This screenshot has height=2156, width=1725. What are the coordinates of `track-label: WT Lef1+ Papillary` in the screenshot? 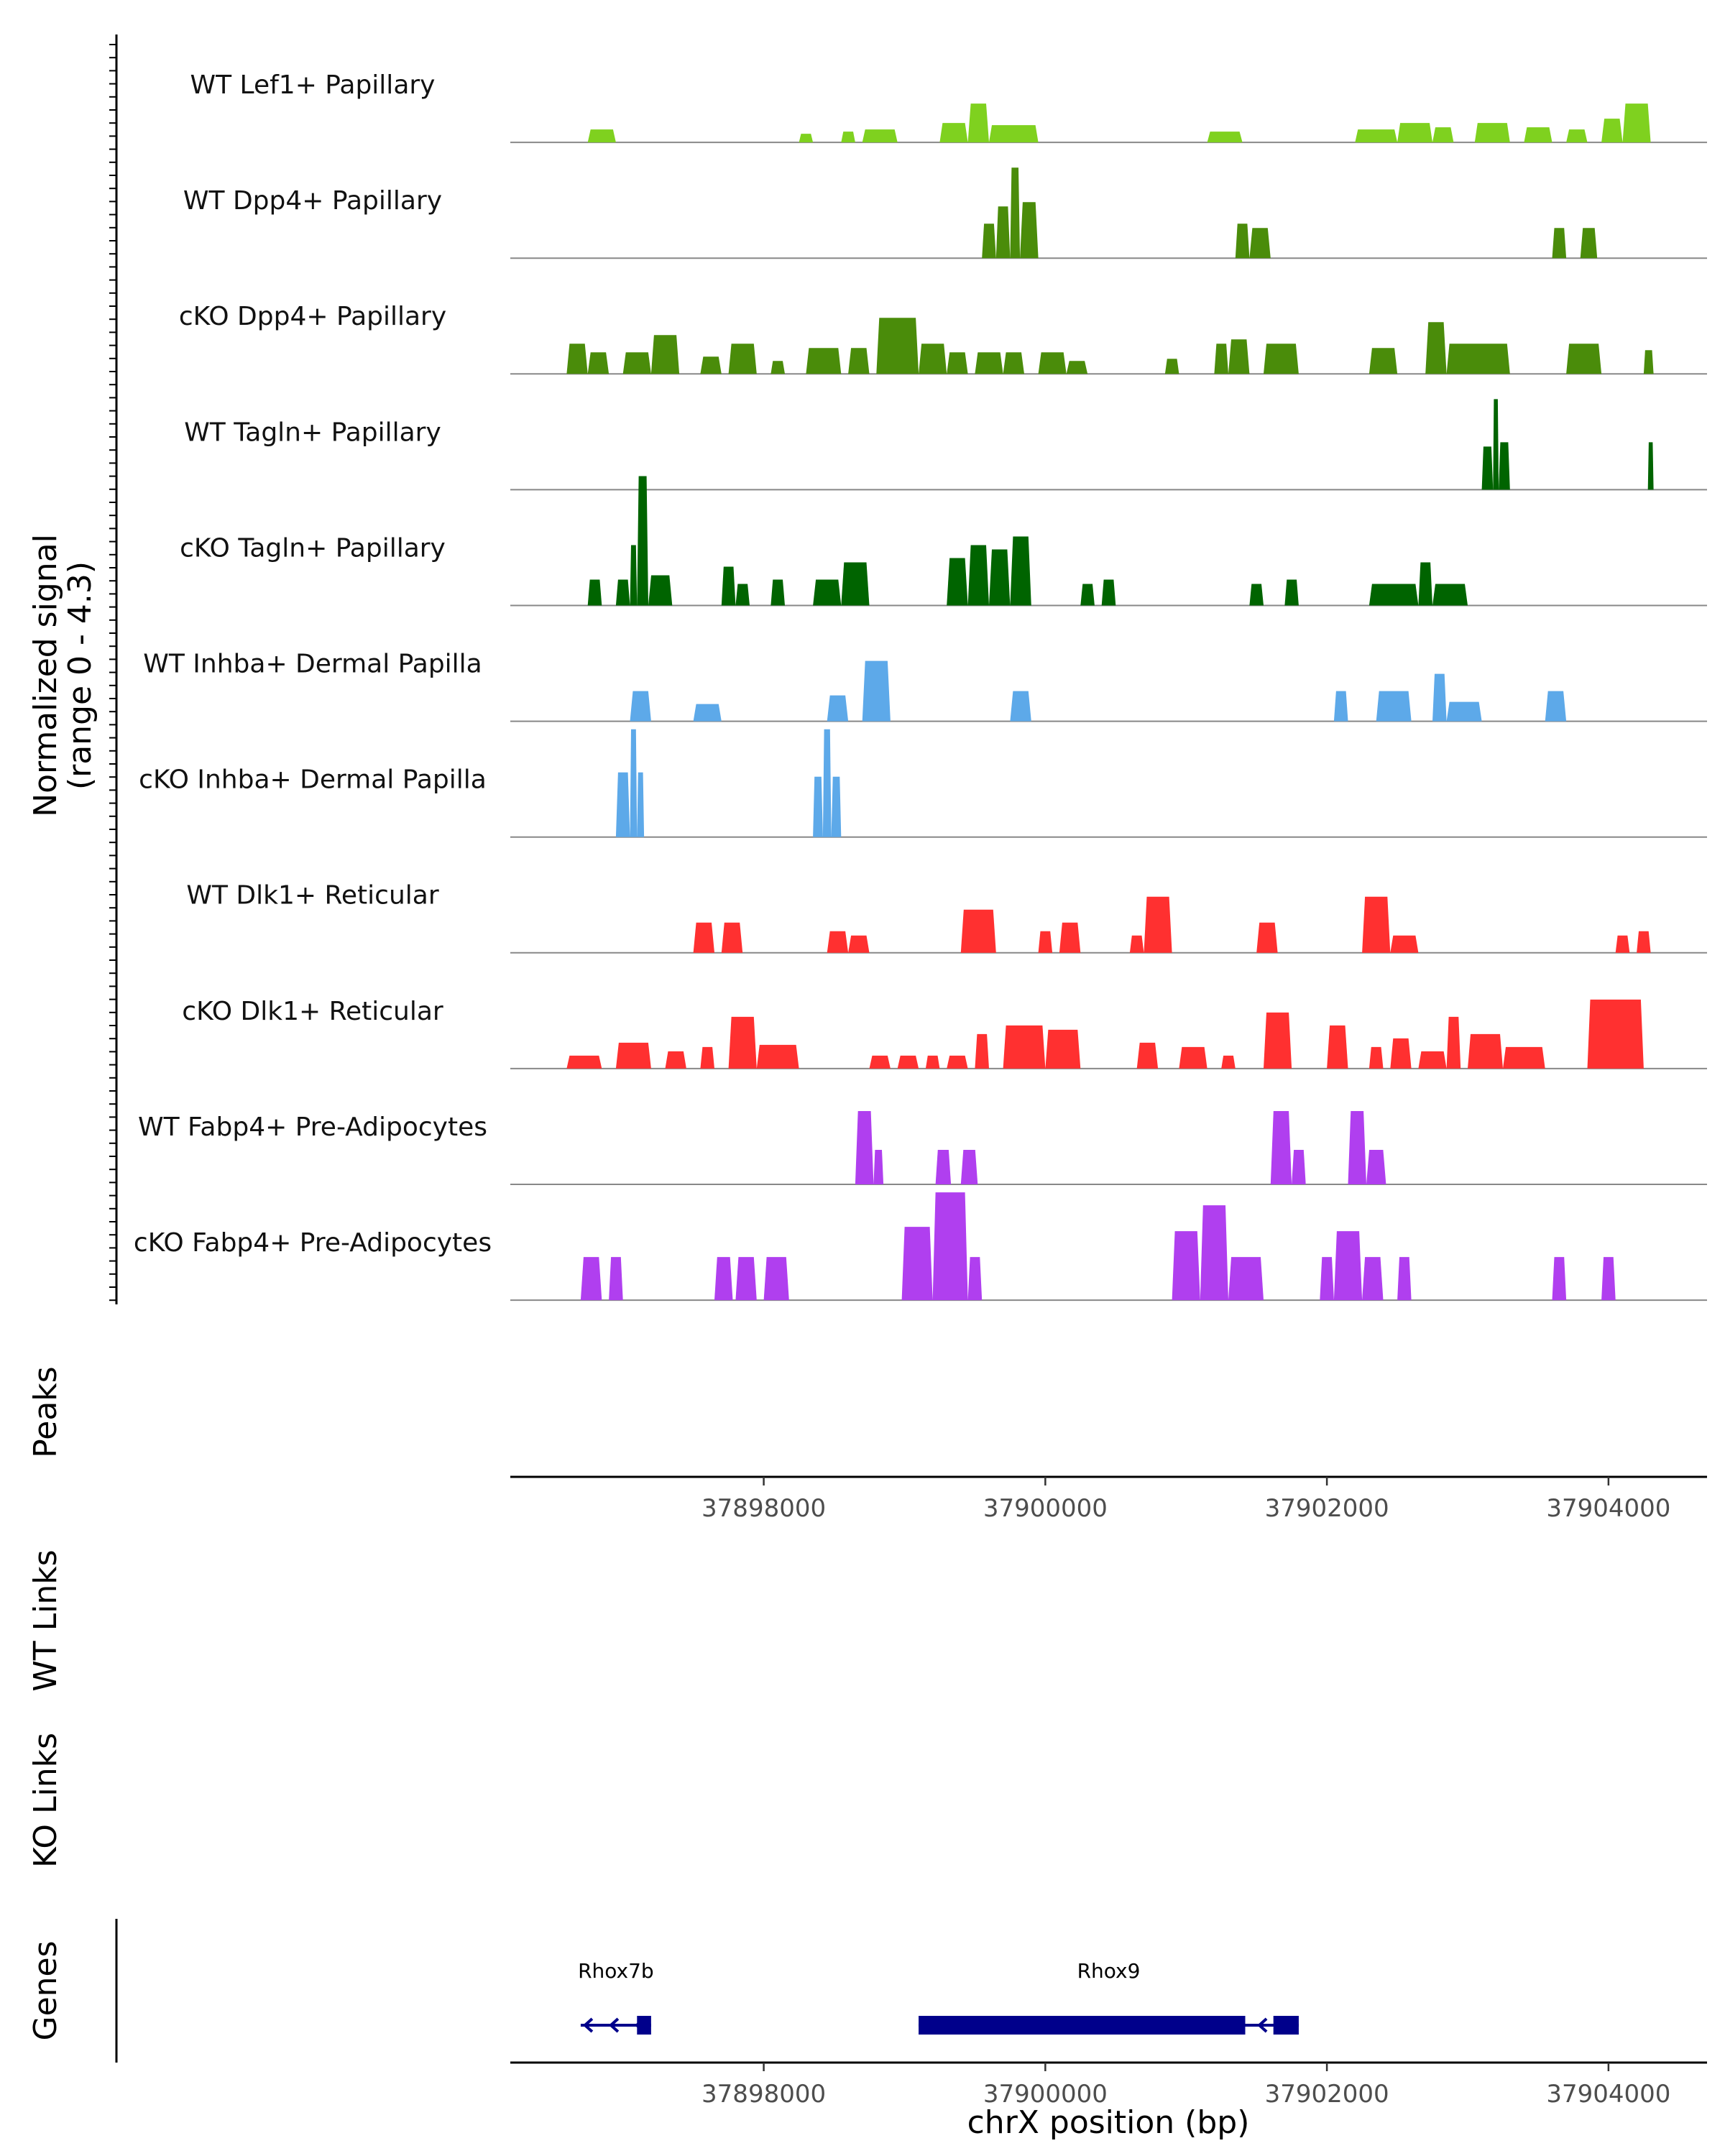 It's located at (313, 85).